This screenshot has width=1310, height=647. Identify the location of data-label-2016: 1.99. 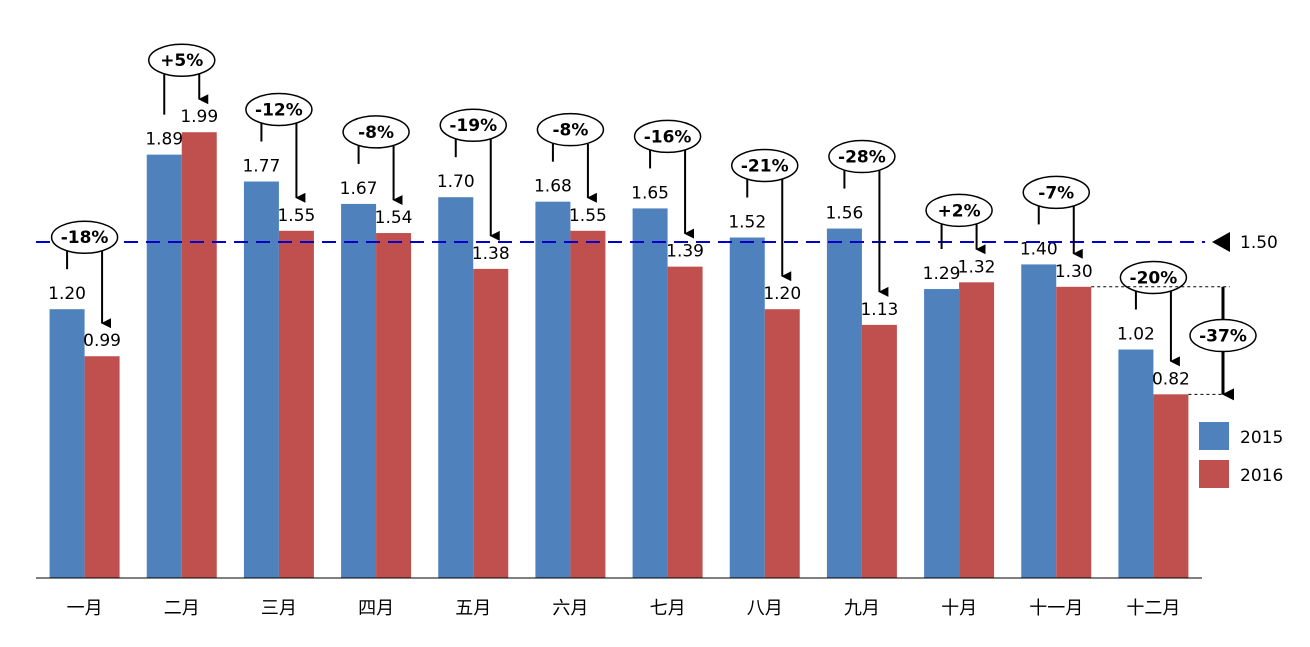
(199, 117).